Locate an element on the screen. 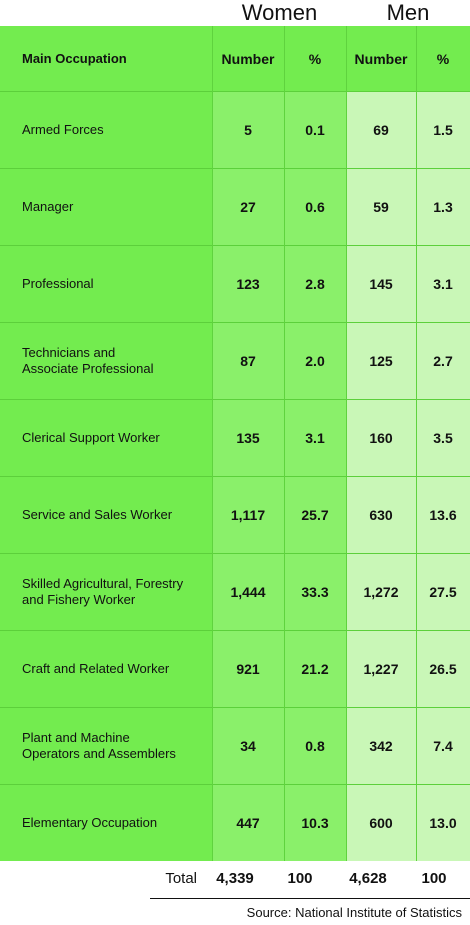 This screenshot has height=925, width=470. cell-men-number: 59 is located at coordinates (381, 206).